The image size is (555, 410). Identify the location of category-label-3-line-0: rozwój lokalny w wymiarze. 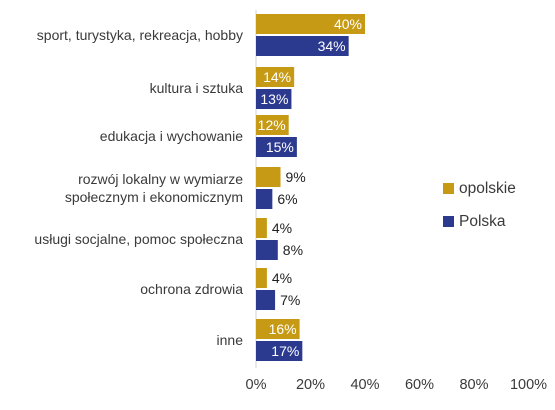
(160, 179).